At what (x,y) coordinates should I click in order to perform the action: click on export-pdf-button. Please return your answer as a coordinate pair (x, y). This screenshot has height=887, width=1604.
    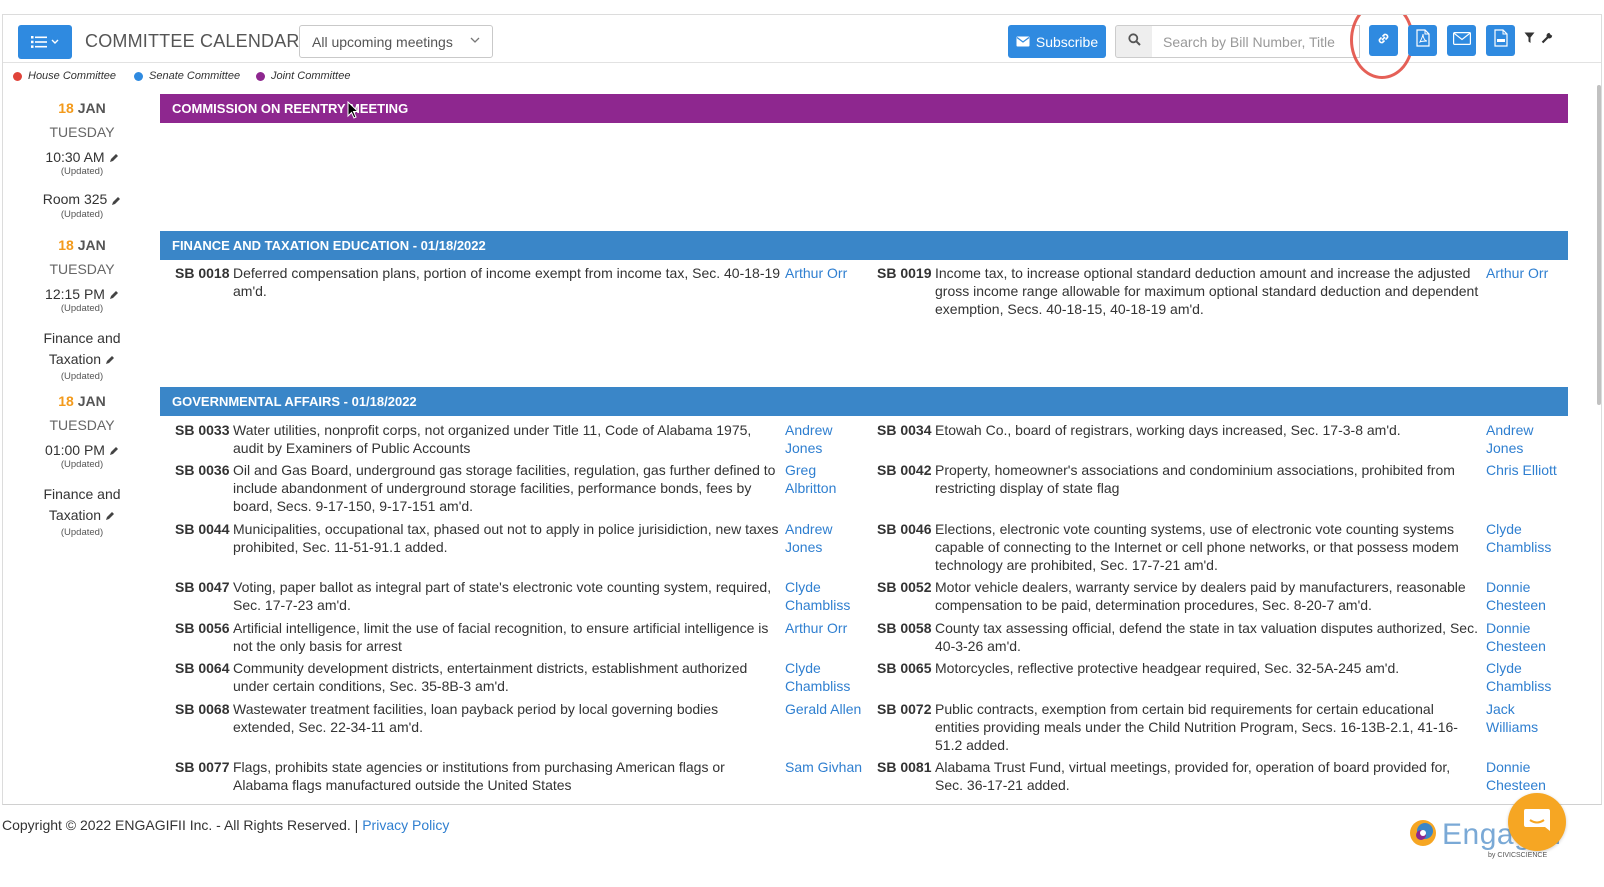
    Looking at the image, I should click on (1422, 40).